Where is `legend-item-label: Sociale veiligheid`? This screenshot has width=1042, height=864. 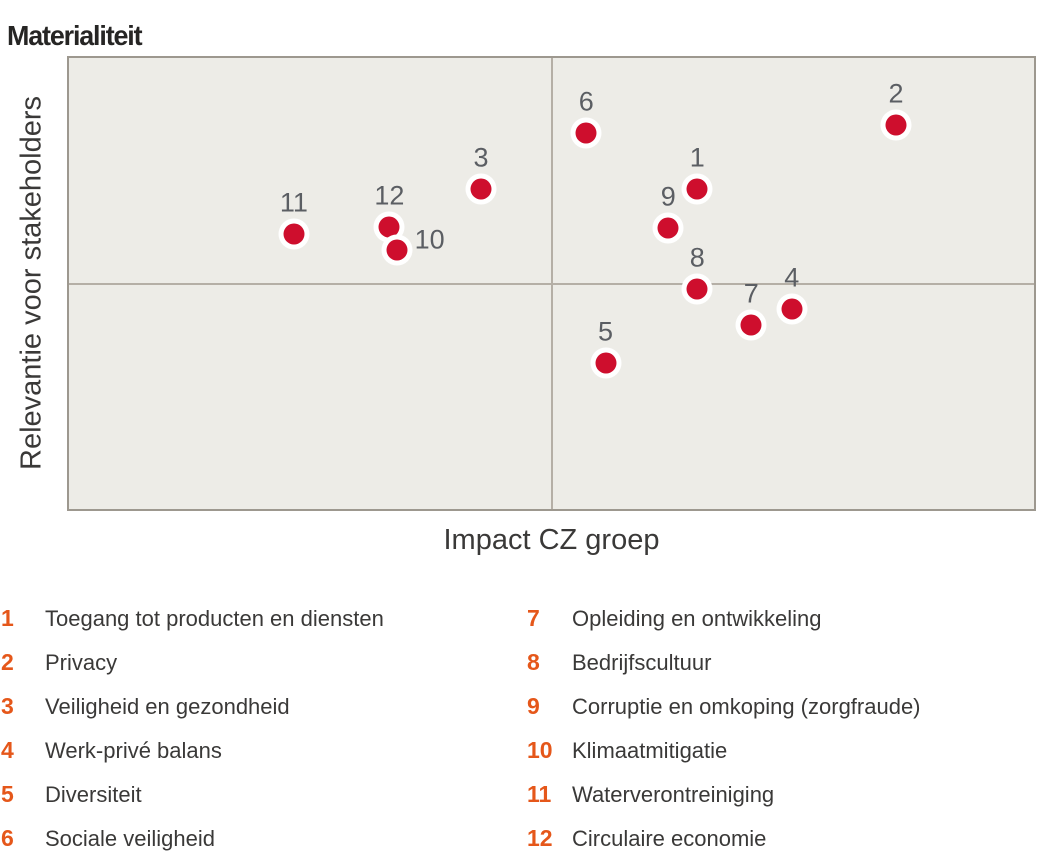 legend-item-label: Sociale veiligheid is located at coordinates (130, 838).